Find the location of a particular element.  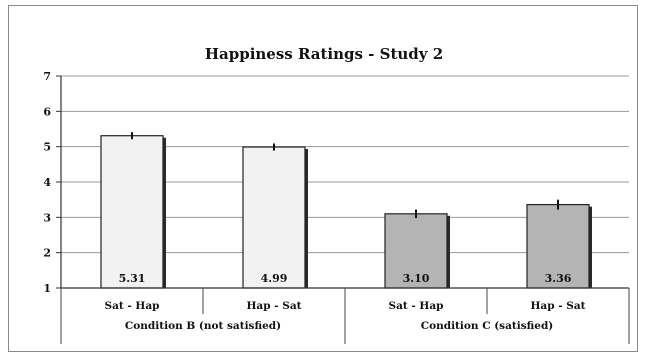

data-label: 5.31 is located at coordinates (132, 278).